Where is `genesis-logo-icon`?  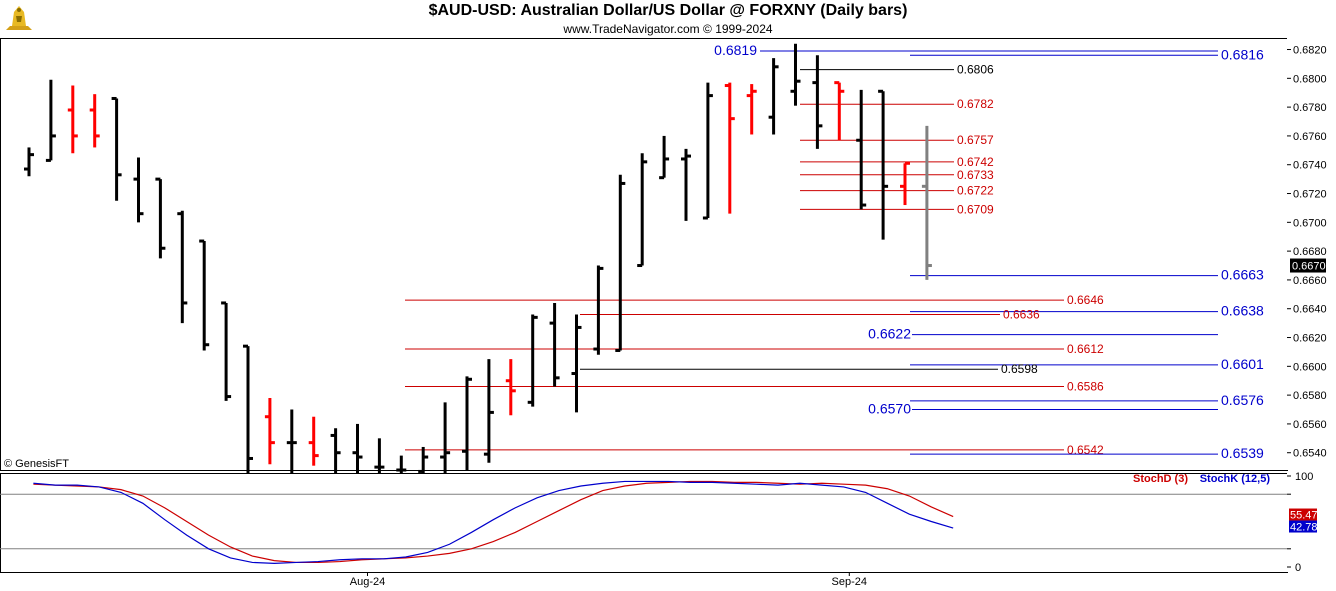 genesis-logo-icon is located at coordinates (19, 19).